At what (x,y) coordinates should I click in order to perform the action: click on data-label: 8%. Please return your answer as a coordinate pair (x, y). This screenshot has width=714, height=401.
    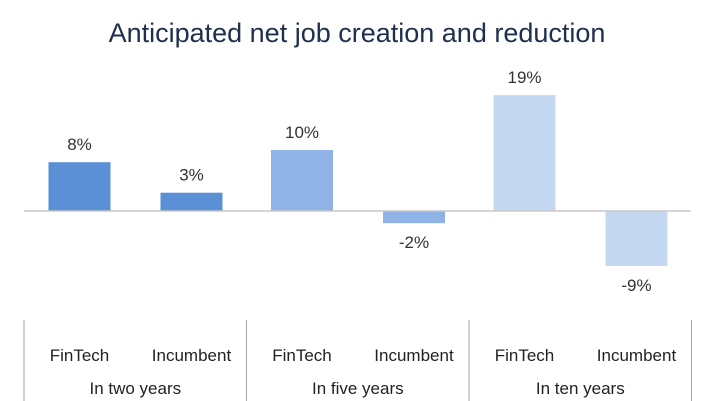
    Looking at the image, I should click on (79, 144).